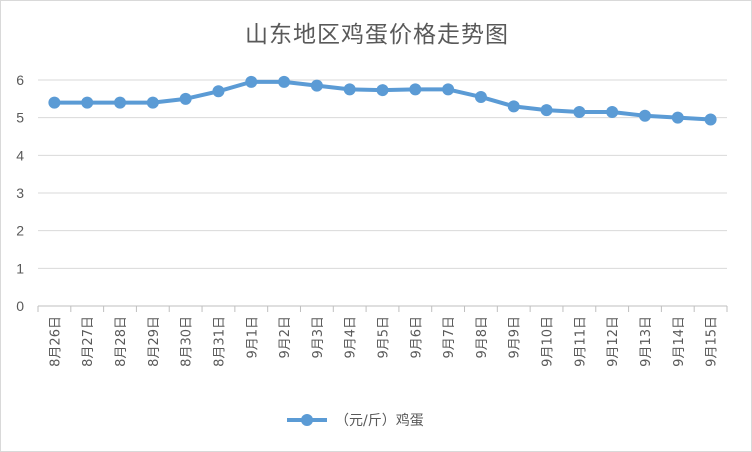 This screenshot has width=752, height=452. I want to click on x-tick-label: 9月4日, so click(351, 337).